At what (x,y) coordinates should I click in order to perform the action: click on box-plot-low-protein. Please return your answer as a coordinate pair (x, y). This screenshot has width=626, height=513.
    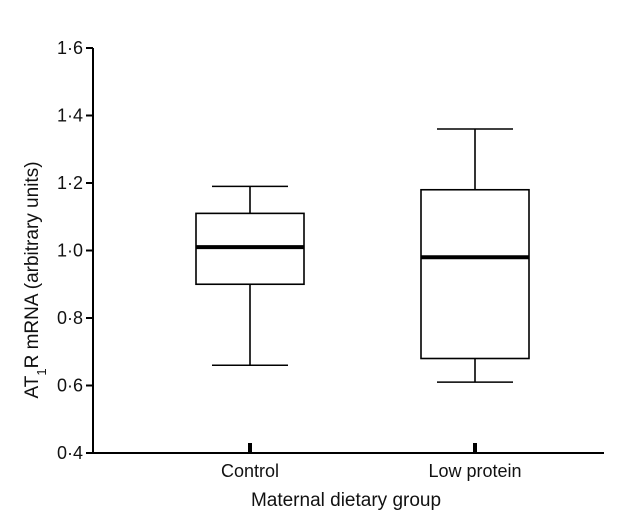
    Looking at the image, I should click on (475, 255).